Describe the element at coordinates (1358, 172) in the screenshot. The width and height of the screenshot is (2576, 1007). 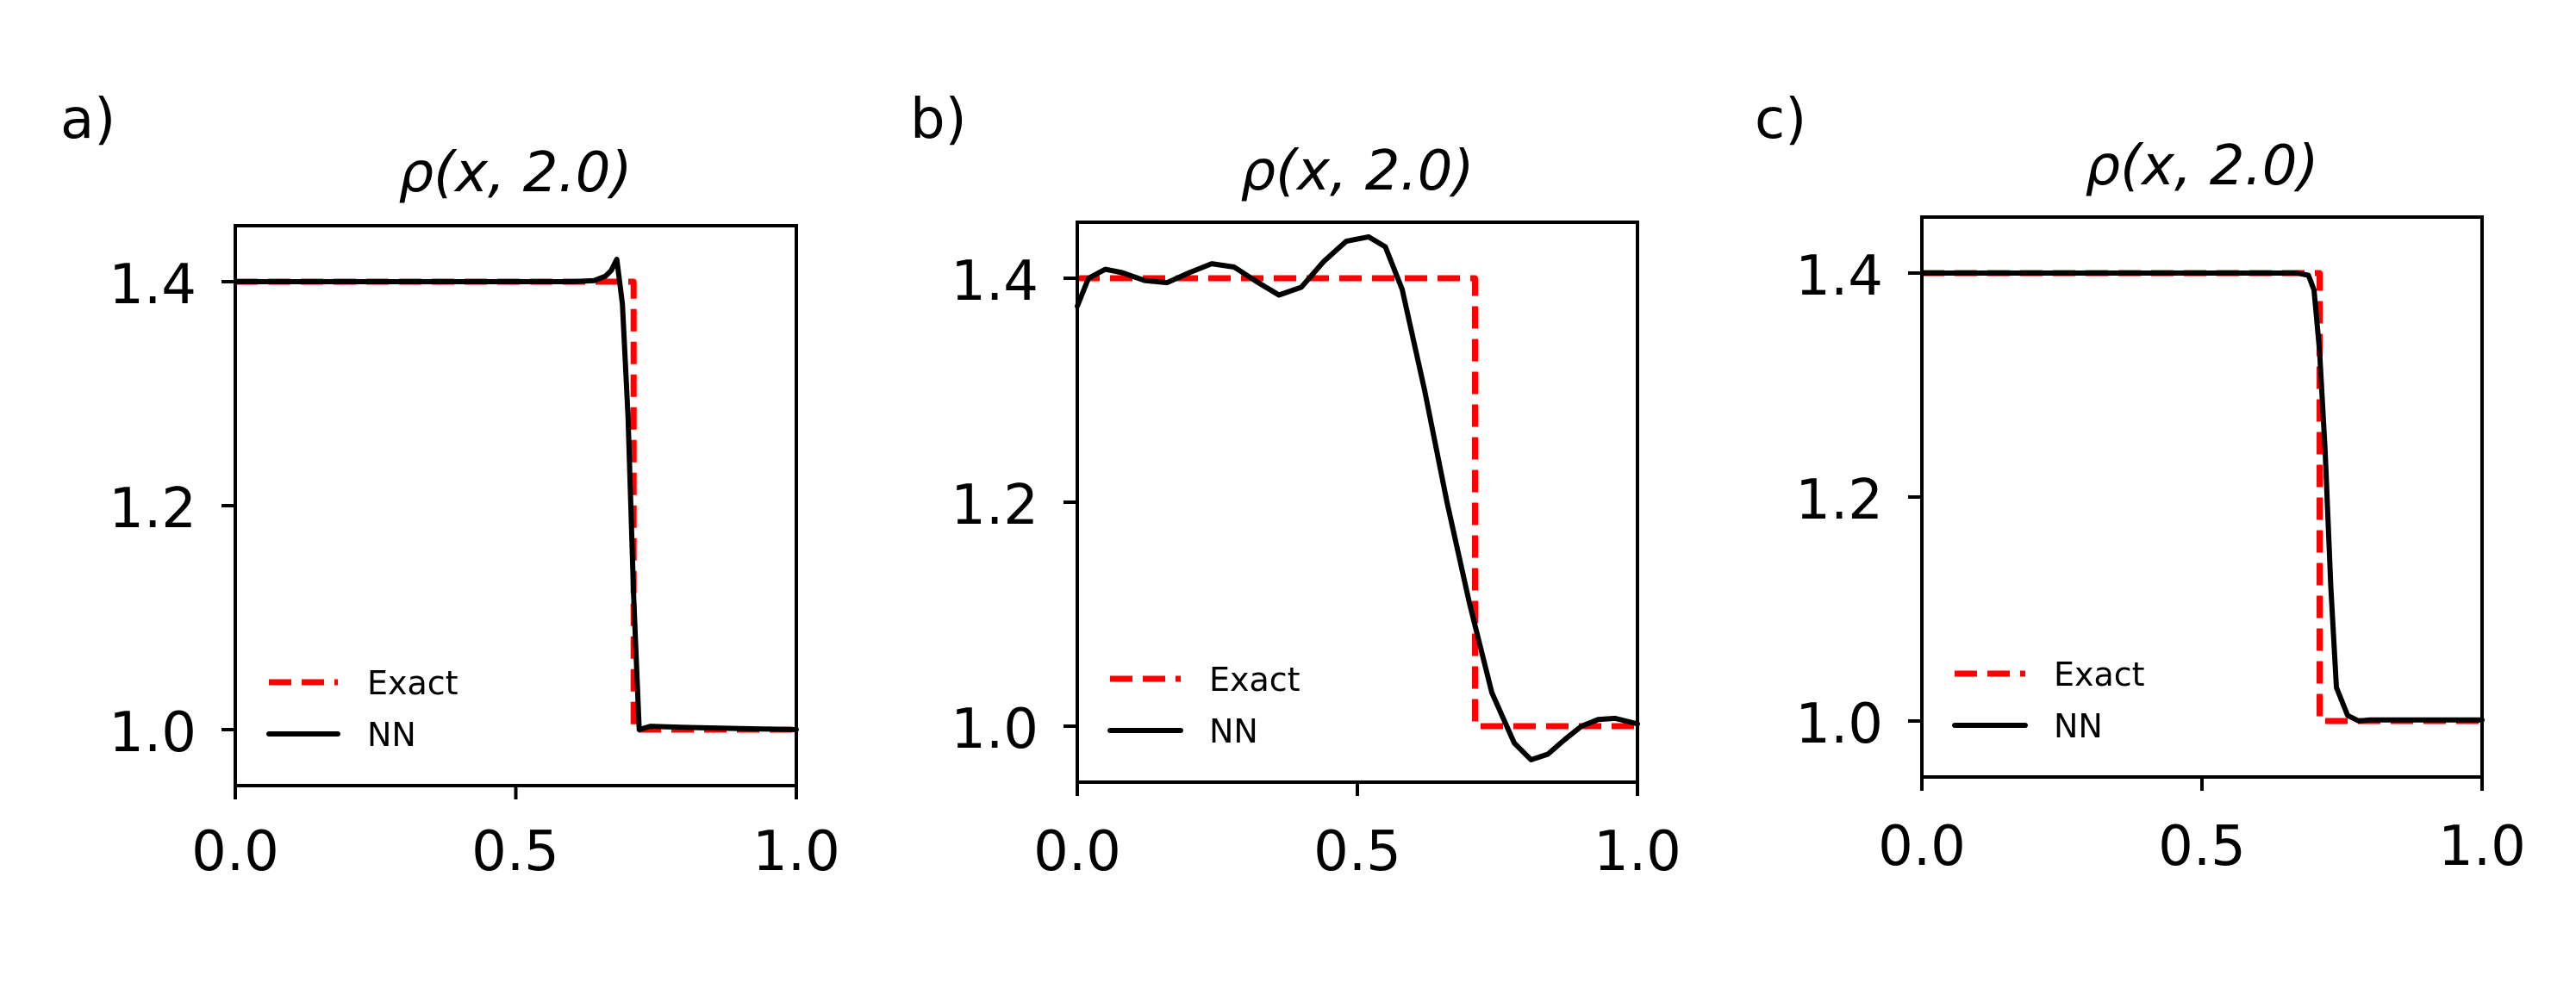
I see `panel-b-title: ρ(x, 2.0)` at that location.